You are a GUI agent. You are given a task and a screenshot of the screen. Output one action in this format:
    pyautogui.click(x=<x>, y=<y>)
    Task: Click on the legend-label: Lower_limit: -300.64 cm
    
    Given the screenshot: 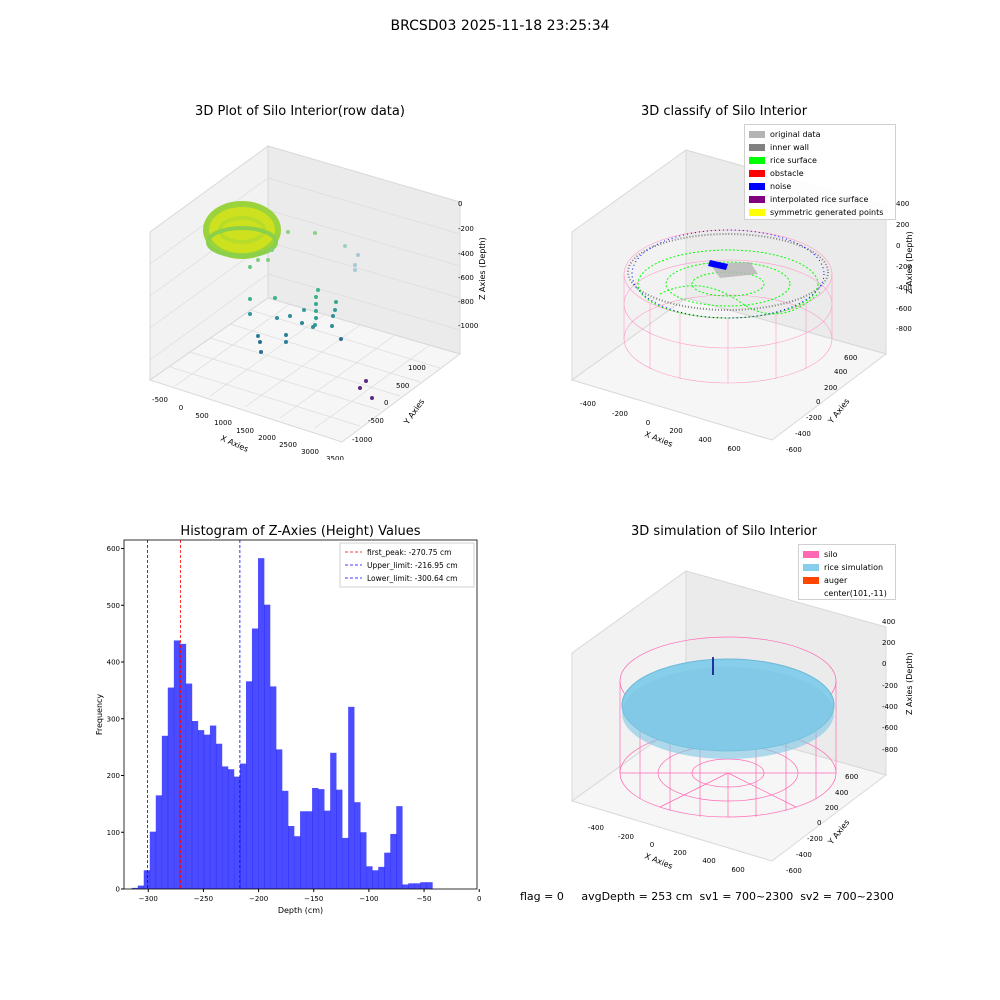 What is the action you would take?
    pyautogui.click(x=412, y=578)
    